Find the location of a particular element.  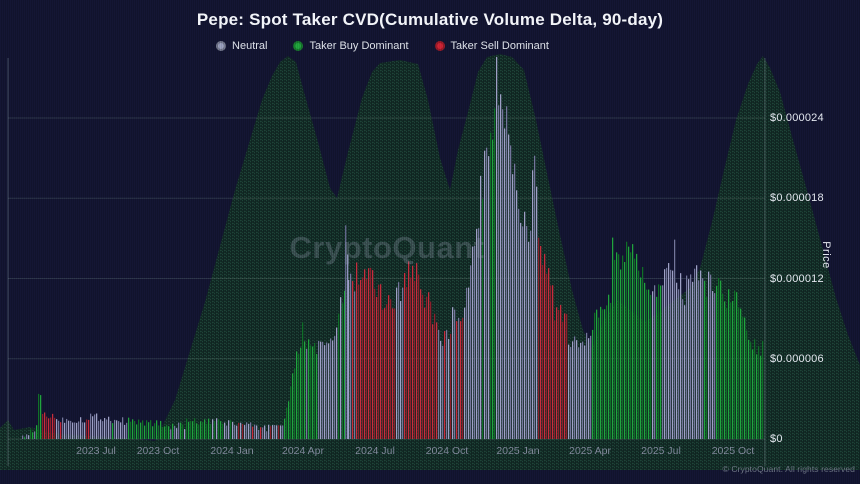

time-tick: 2023 Oct is located at coordinates (158, 451).